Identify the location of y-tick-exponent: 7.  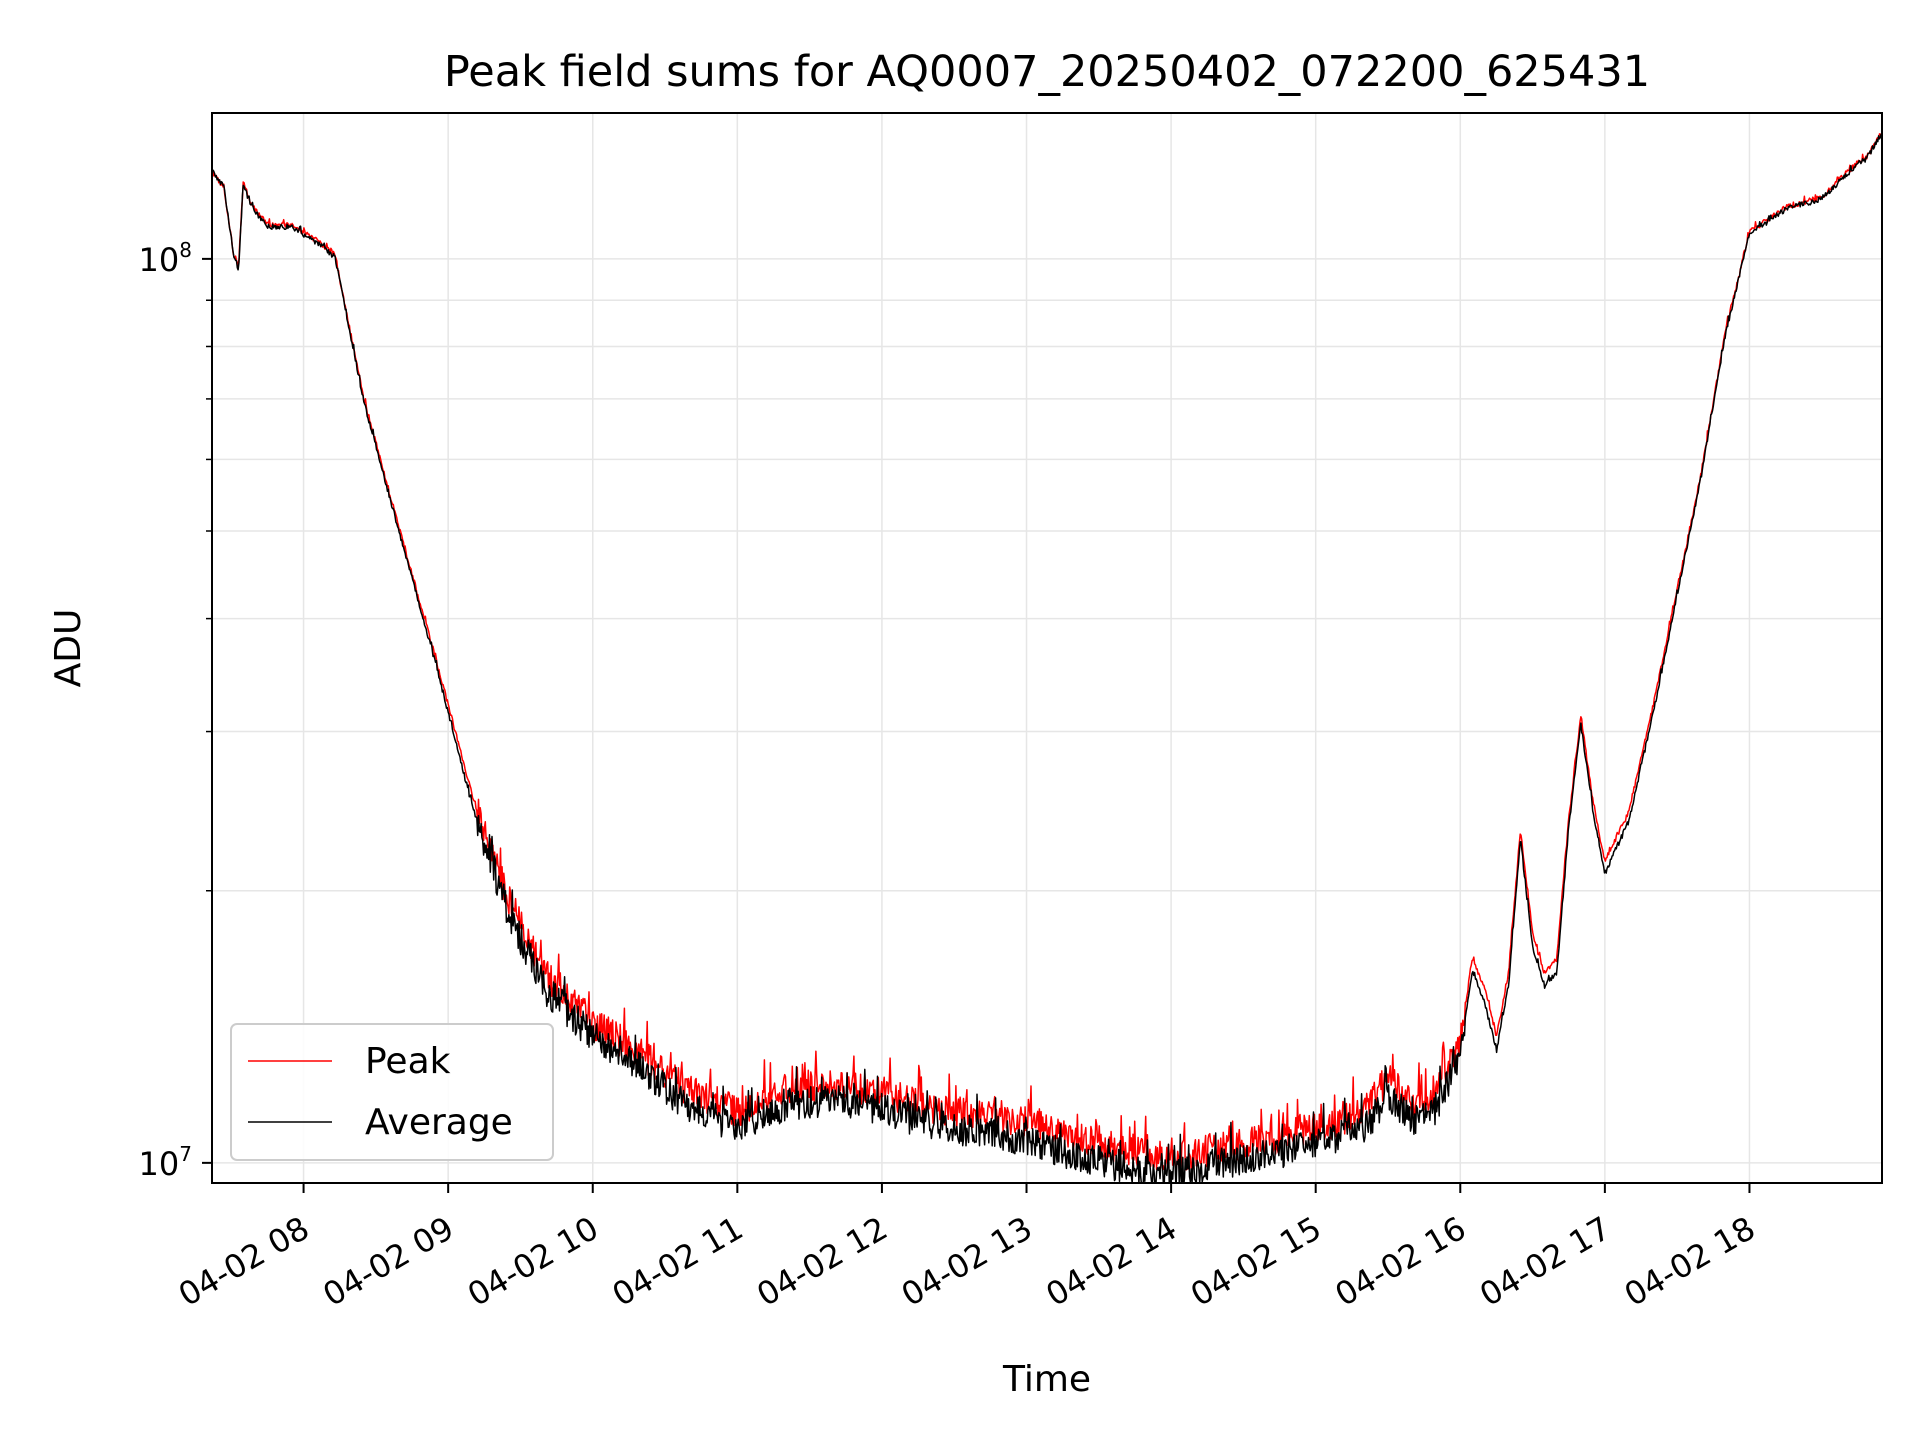
(185, 1154).